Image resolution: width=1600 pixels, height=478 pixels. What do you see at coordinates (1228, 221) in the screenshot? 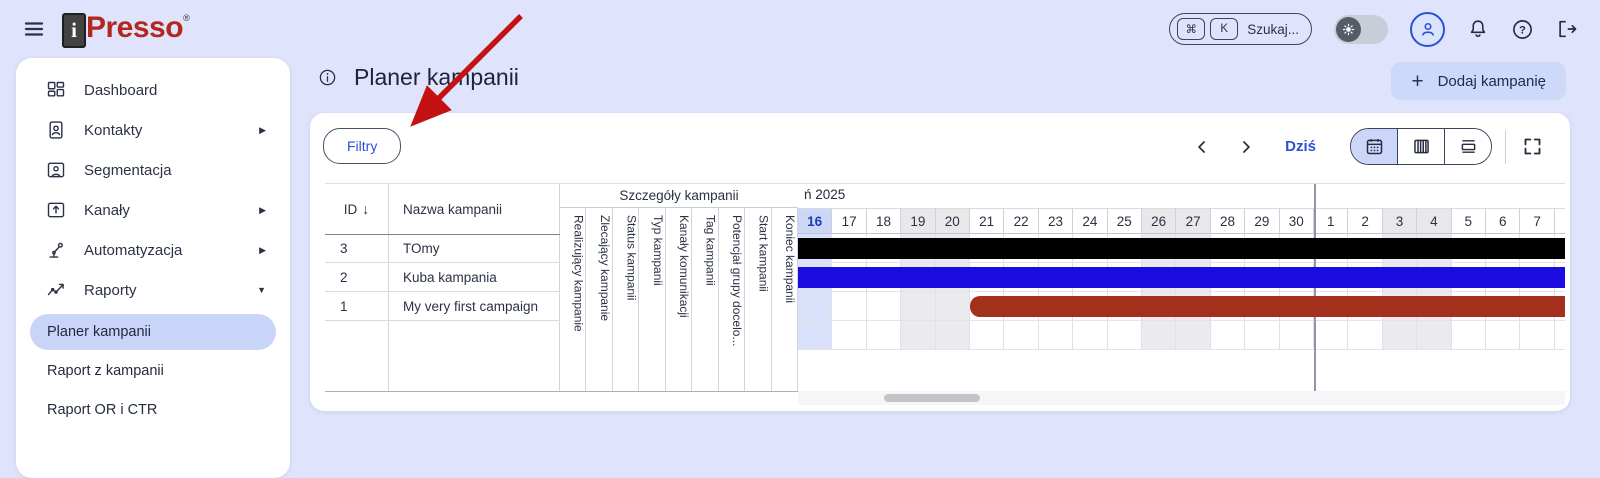
I see `day-cell: 28` at bounding box center [1228, 221].